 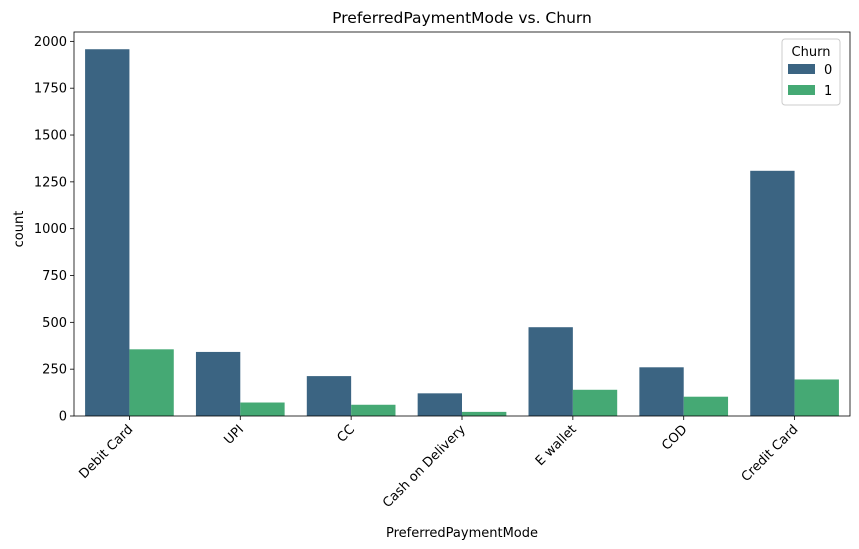 I want to click on x-tick-label: Debit Card, so click(x=106, y=452).